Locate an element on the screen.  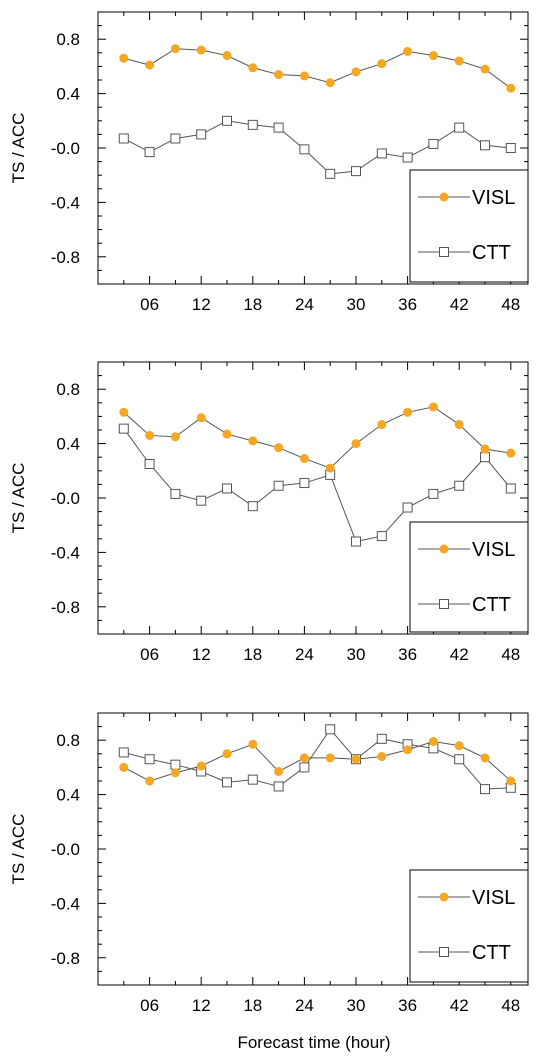
legend-label-visl: VISL is located at coordinates (493, 198).